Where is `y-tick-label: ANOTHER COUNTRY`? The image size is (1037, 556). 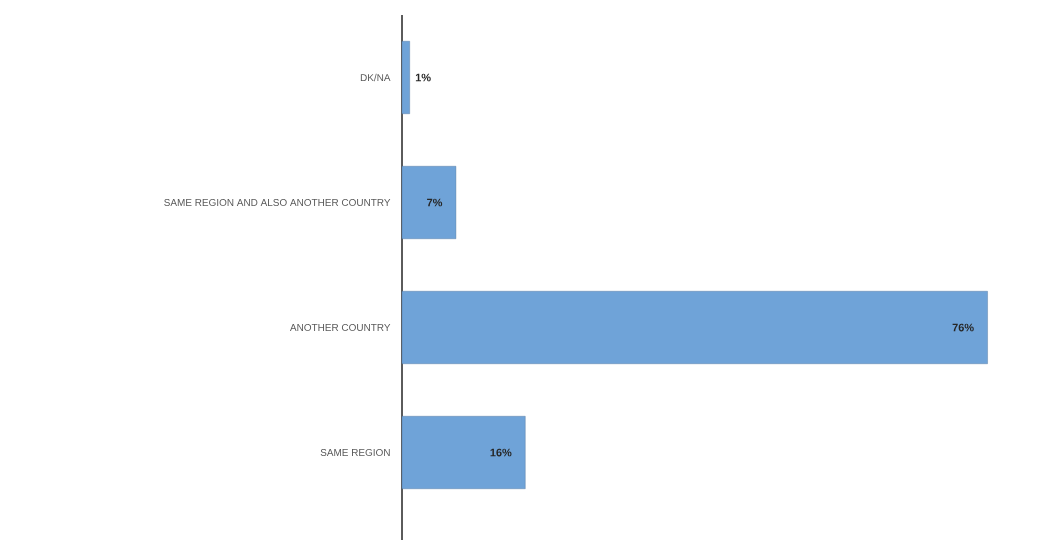 y-tick-label: ANOTHER COUNTRY is located at coordinates (340, 327).